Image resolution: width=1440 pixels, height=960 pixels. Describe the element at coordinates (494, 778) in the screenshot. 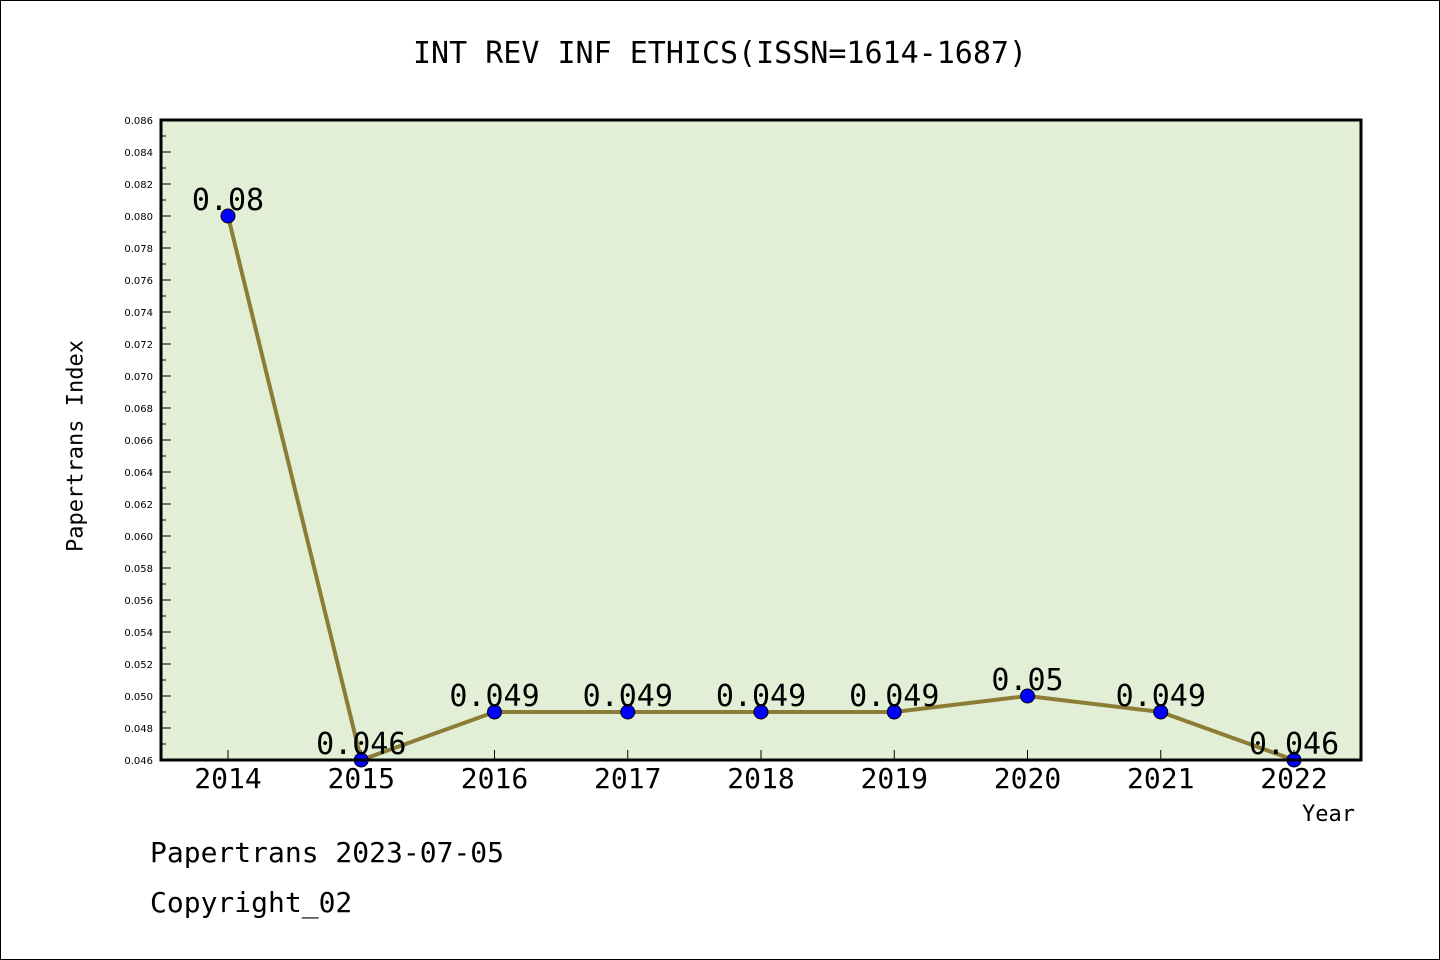

I see `x-tick-label: 2016` at that location.